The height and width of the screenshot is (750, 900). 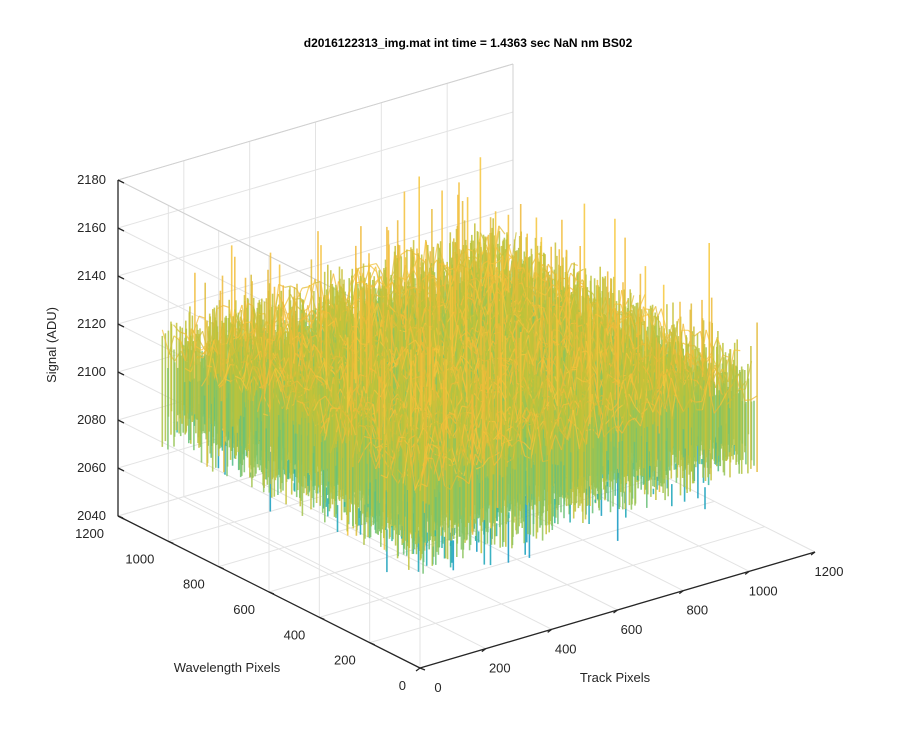 What do you see at coordinates (567, 585) in the screenshot?
I see `floor-grid-y` at bounding box center [567, 585].